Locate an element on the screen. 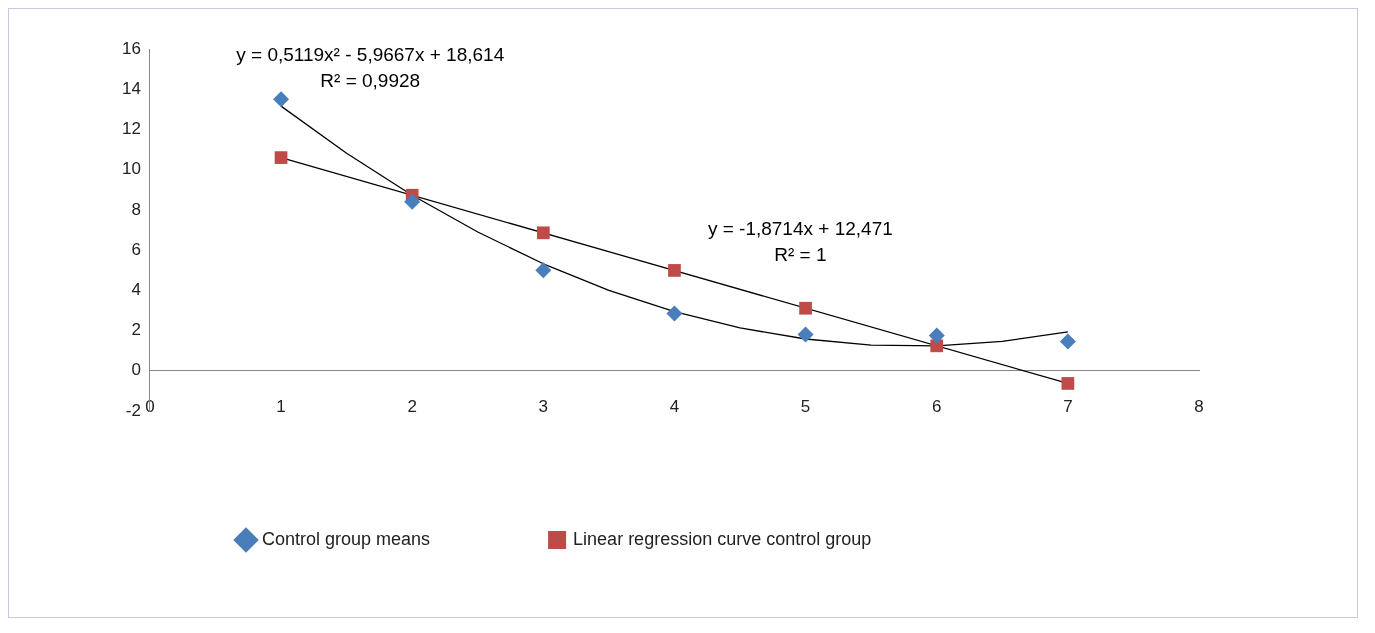 Image resolution: width=1375 pixels, height=633 pixels. x-tick-label: 7 is located at coordinates (1068, 406).